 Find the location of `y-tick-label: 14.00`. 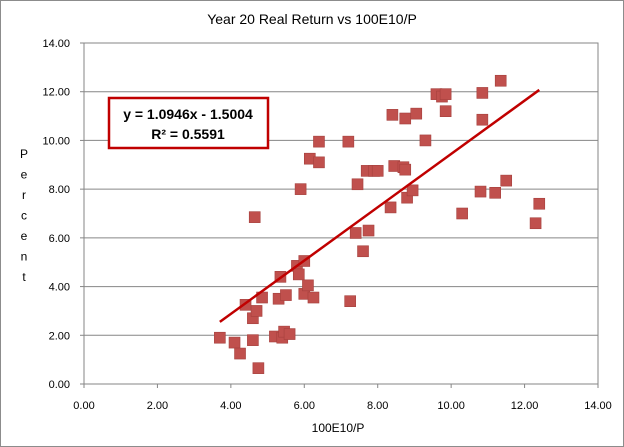

y-tick-label: 14.00 is located at coordinates (56, 44).